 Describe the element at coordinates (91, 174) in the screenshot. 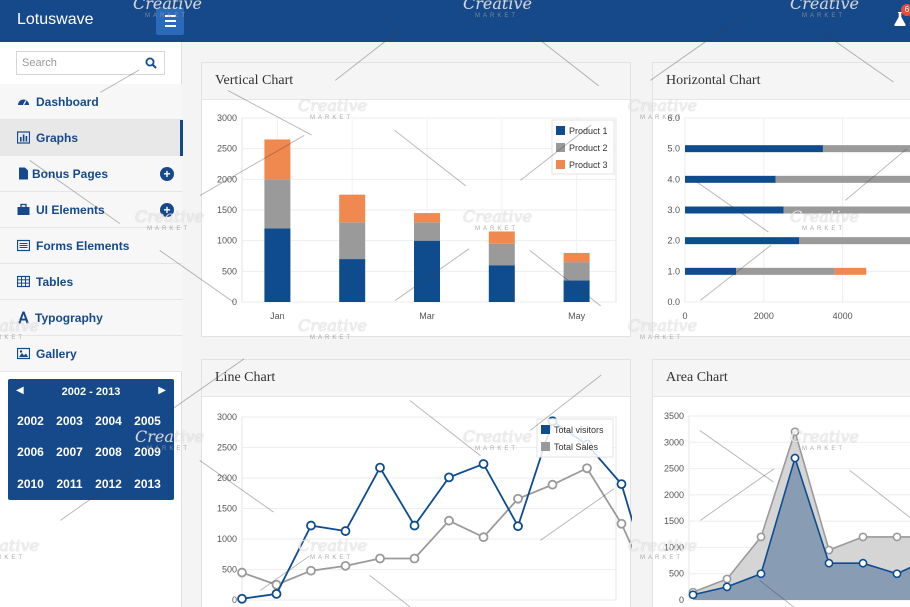

I see `sidebar-item-bonus-pages: Bonus Pages +` at that location.